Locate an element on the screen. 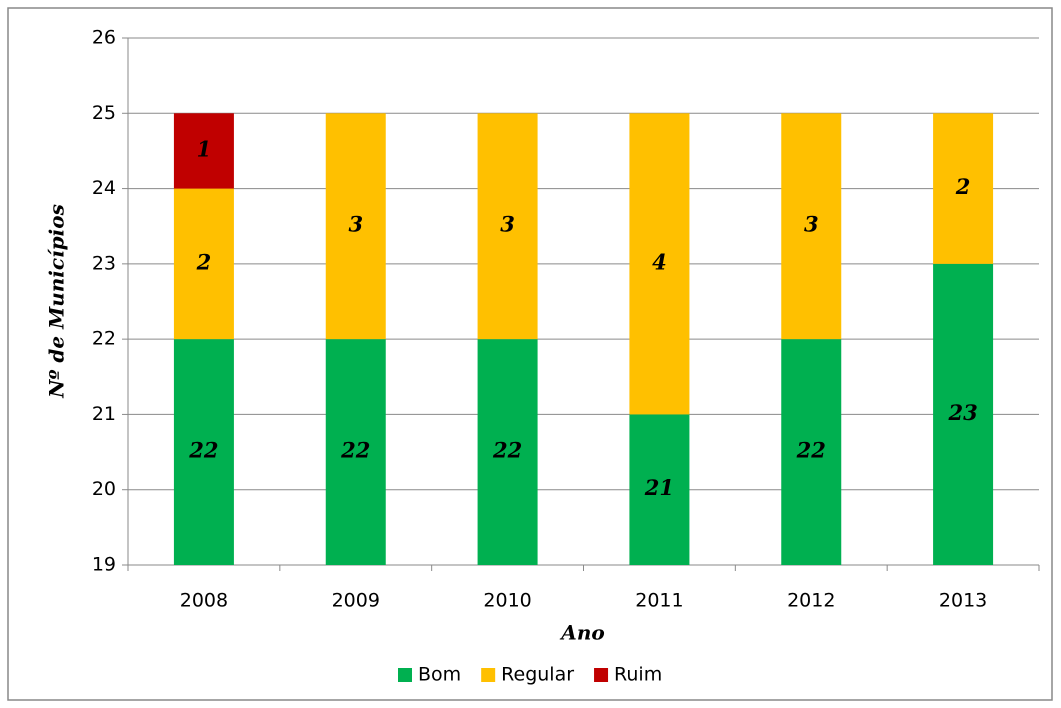 The height and width of the screenshot is (708, 1061). y-tick-label: 22 is located at coordinates (104, 339).